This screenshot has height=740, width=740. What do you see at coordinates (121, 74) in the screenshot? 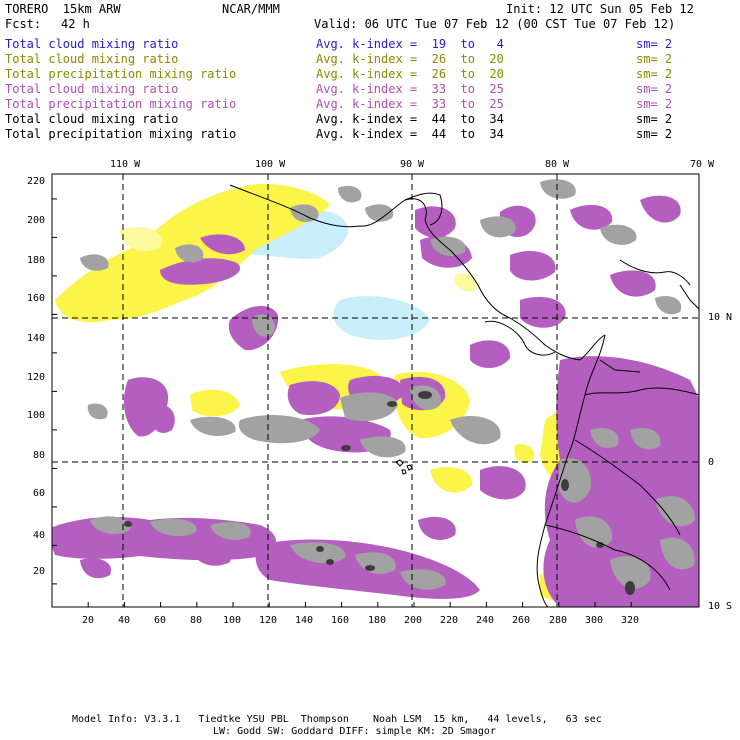
I see `legend-field-3: Total precipitation mixing ratio` at bounding box center [121, 74].